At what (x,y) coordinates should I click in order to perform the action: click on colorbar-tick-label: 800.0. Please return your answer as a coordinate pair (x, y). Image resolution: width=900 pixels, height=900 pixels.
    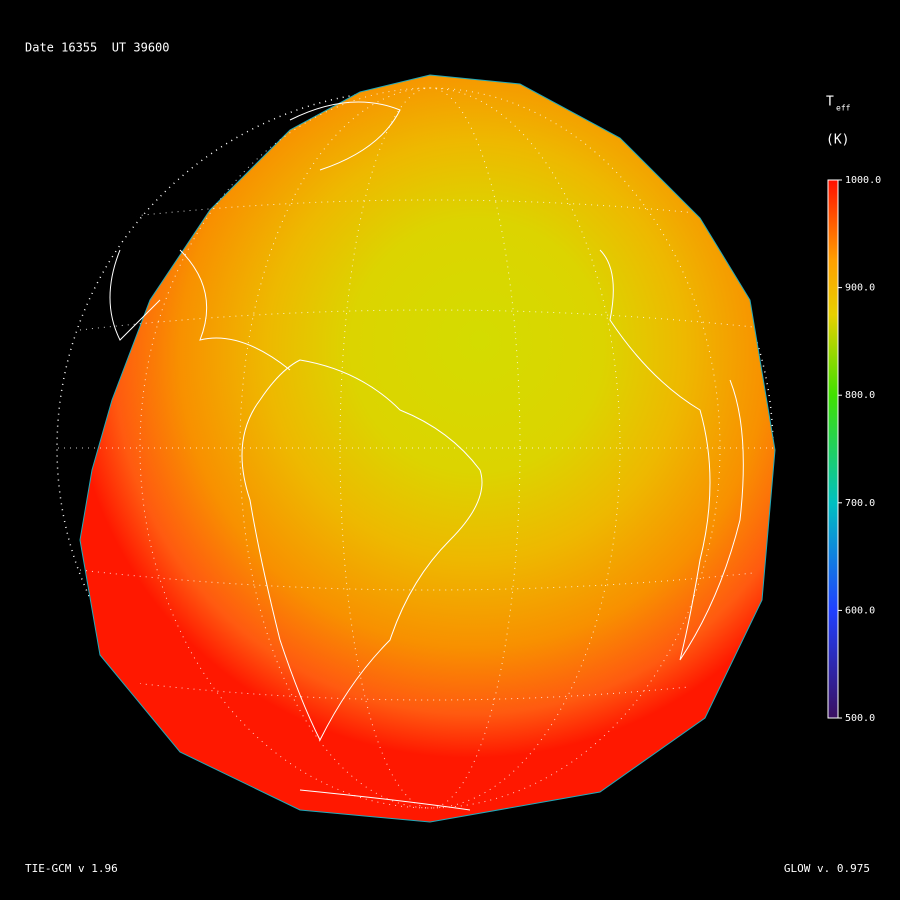
    Looking at the image, I should click on (860, 395).